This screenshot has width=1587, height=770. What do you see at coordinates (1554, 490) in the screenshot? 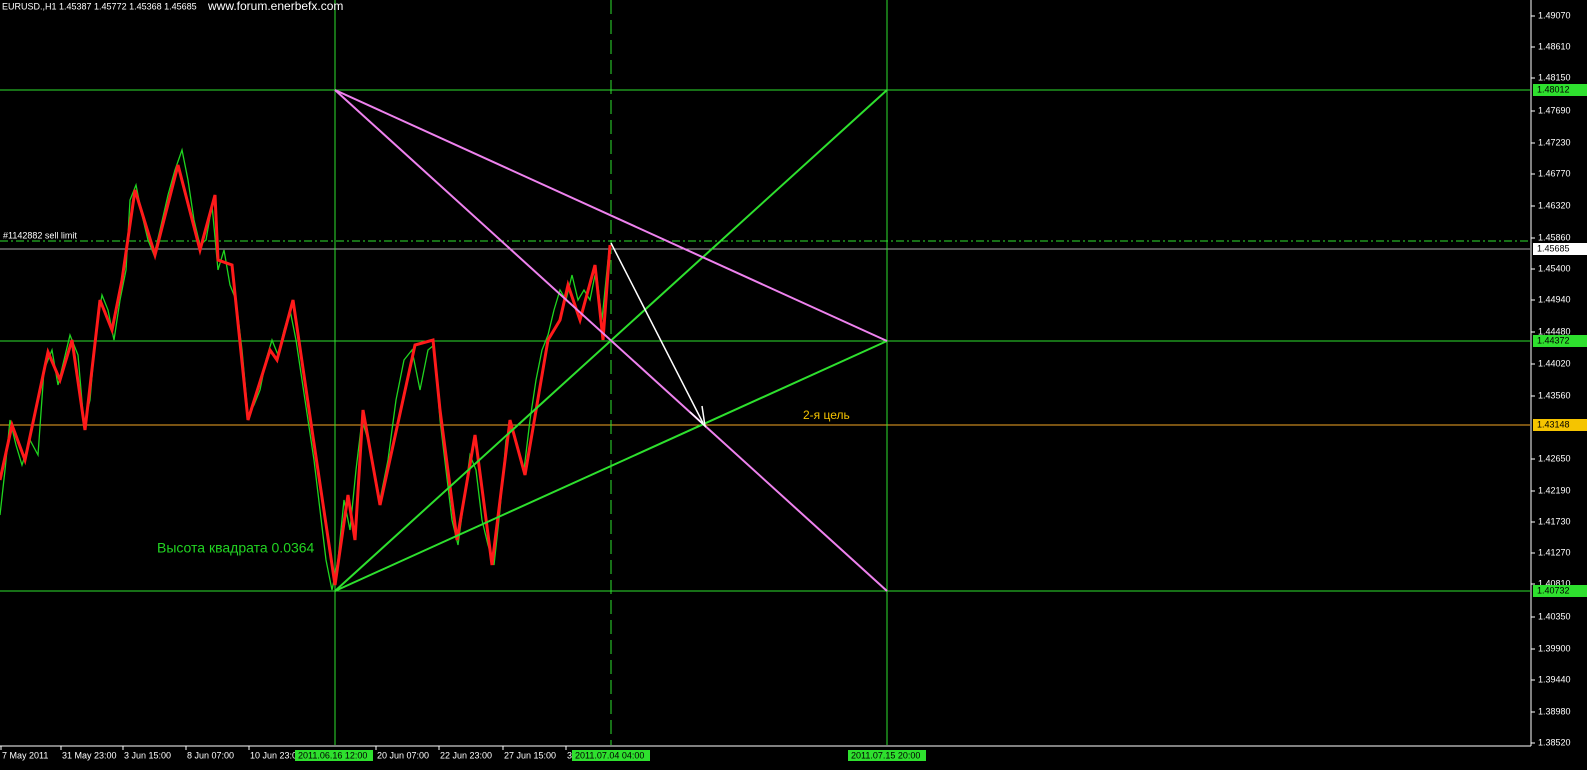
I see `price-label: 1.42190` at bounding box center [1554, 490].